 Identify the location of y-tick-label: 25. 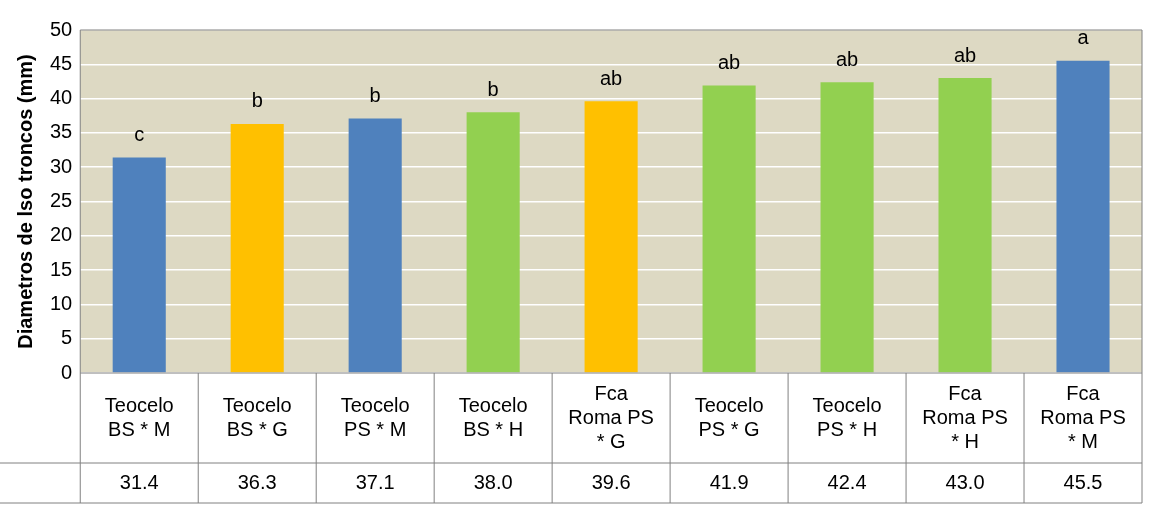
(61, 200).